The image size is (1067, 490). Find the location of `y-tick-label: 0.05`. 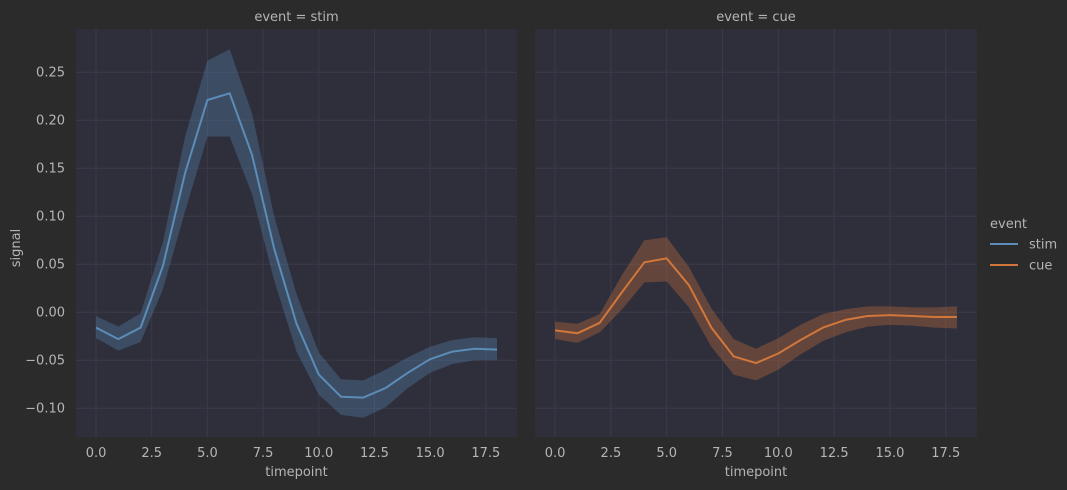

y-tick-label: 0.05 is located at coordinates (50, 265).